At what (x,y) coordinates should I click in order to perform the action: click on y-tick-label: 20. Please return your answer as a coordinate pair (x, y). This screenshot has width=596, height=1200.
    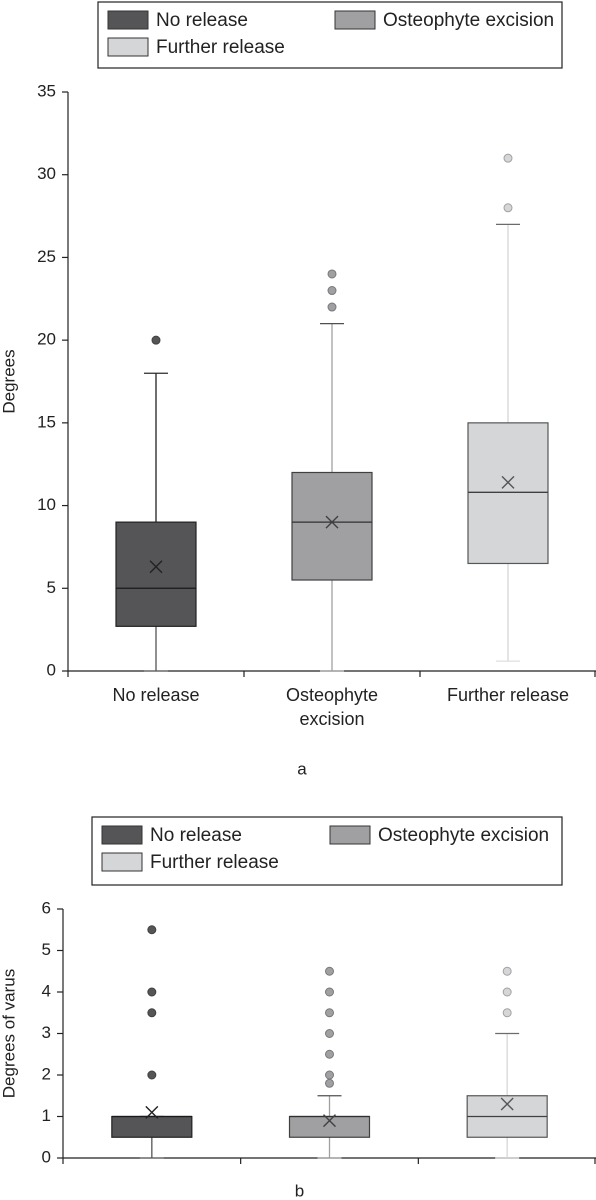
    Looking at the image, I should click on (46, 339).